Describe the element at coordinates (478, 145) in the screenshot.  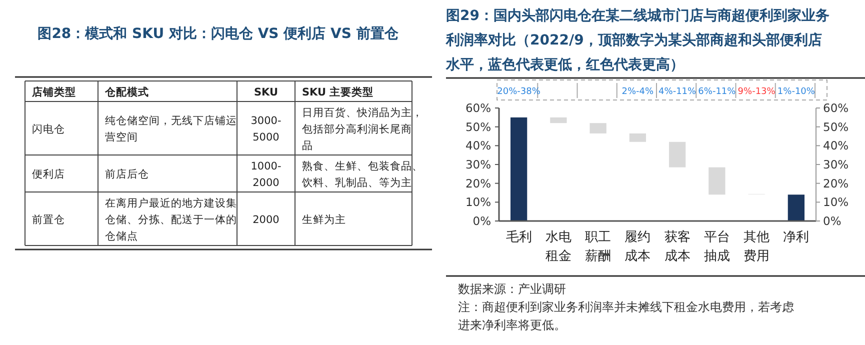
I see `y-tick-label: 40%` at that location.